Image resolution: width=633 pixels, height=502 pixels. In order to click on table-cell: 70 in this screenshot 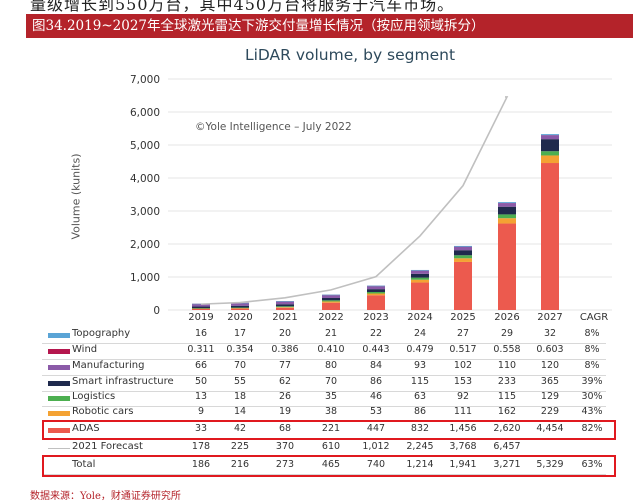, I will do `click(240, 365)`.